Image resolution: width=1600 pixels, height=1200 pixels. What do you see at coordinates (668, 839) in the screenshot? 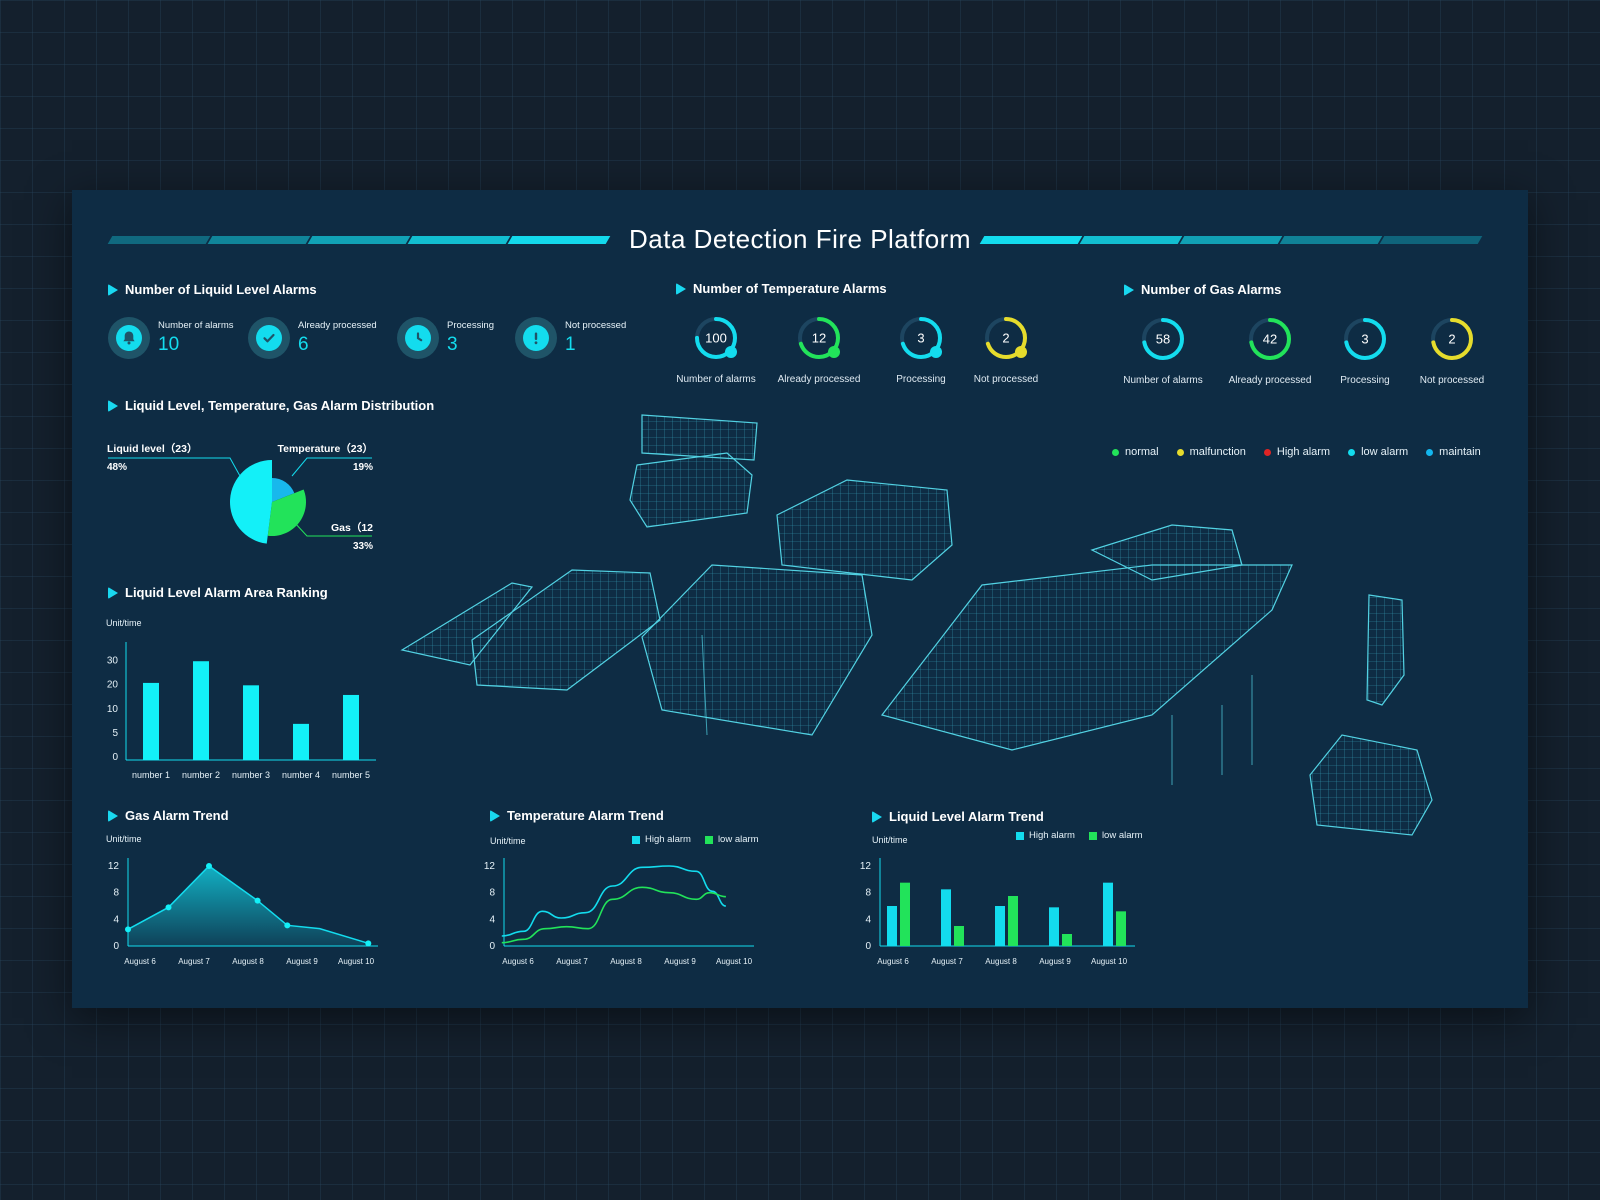
I see `legend-label: High alarm` at bounding box center [668, 839].